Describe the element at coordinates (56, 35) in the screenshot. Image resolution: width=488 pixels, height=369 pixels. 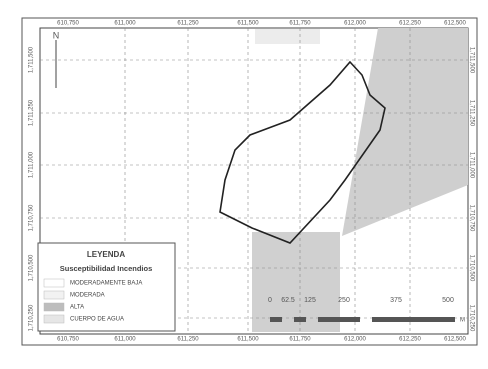
I see `north-label: N` at that location.